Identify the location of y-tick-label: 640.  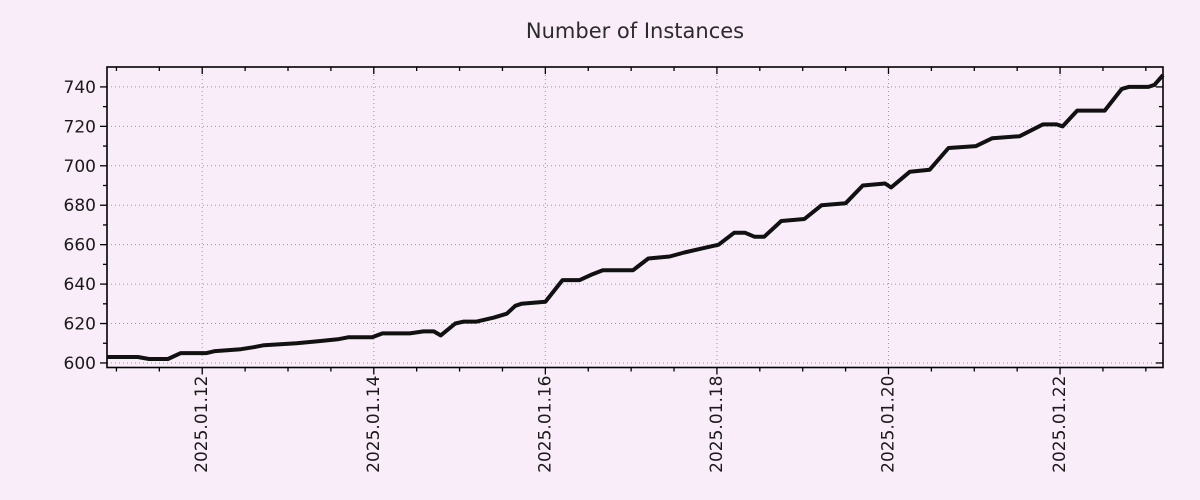
(80, 285).